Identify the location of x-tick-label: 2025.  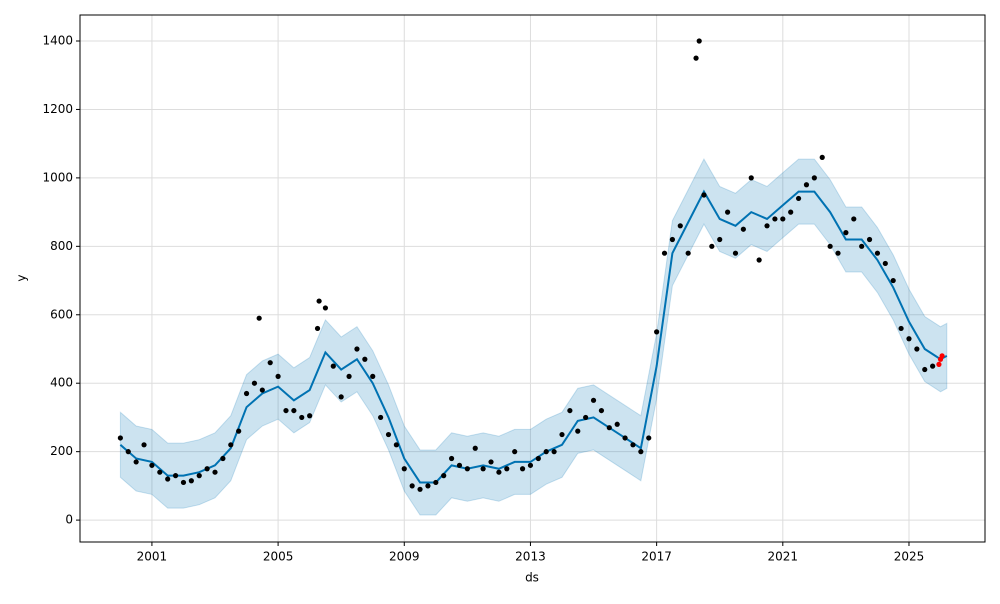
(909, 557).